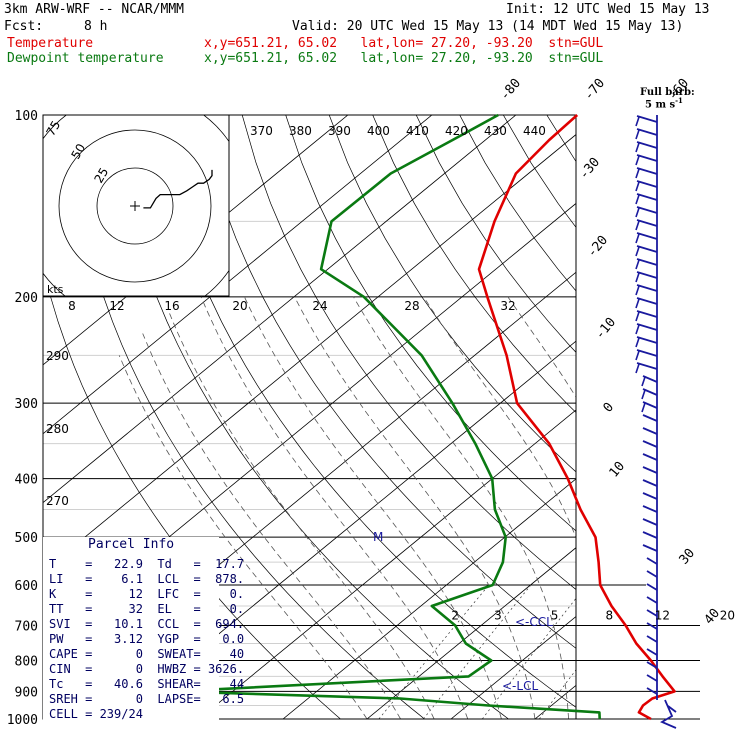  Describe the element at coordinates (147, 579) in the screenshot. I see `parcel-info-row: LI = 6.1 LCL = 878.` at that location.